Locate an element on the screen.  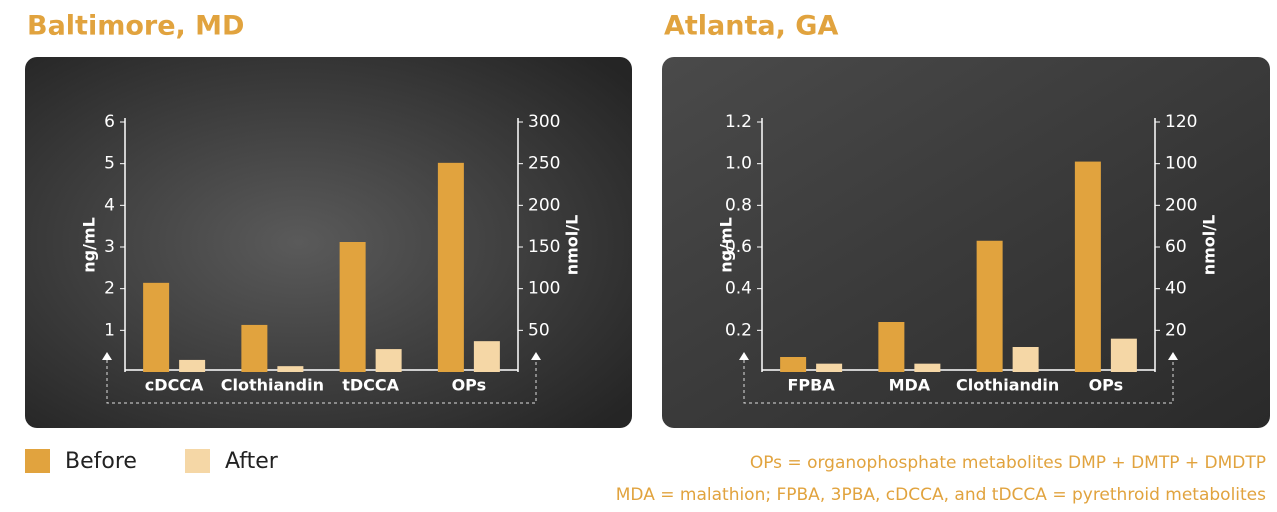
y-tick-label: 2 is located at coordinates (109, 289).